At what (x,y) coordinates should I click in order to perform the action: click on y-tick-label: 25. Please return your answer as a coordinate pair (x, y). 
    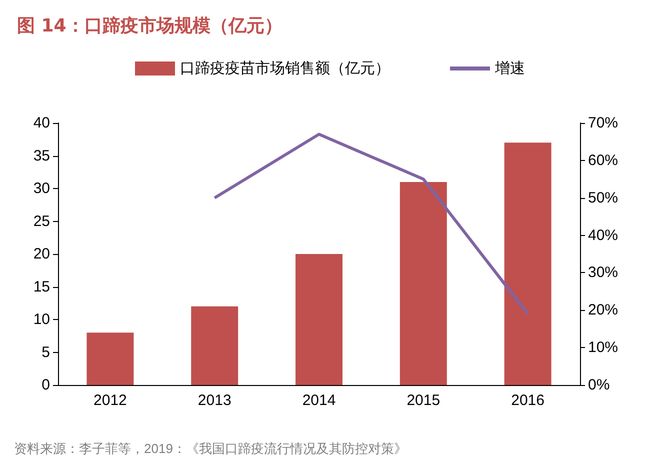
    Looking at the image, I should click on (41, 221).